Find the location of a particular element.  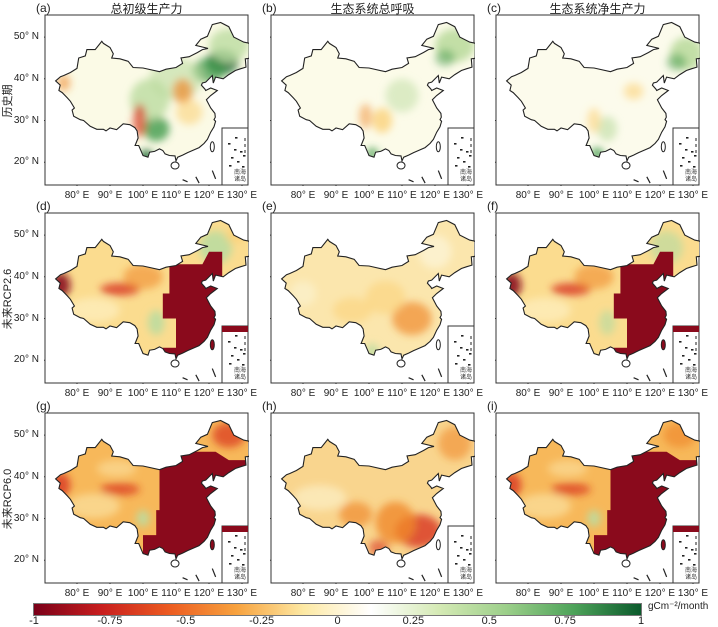

panel-label: (d) is located at coordinates (43, 206).